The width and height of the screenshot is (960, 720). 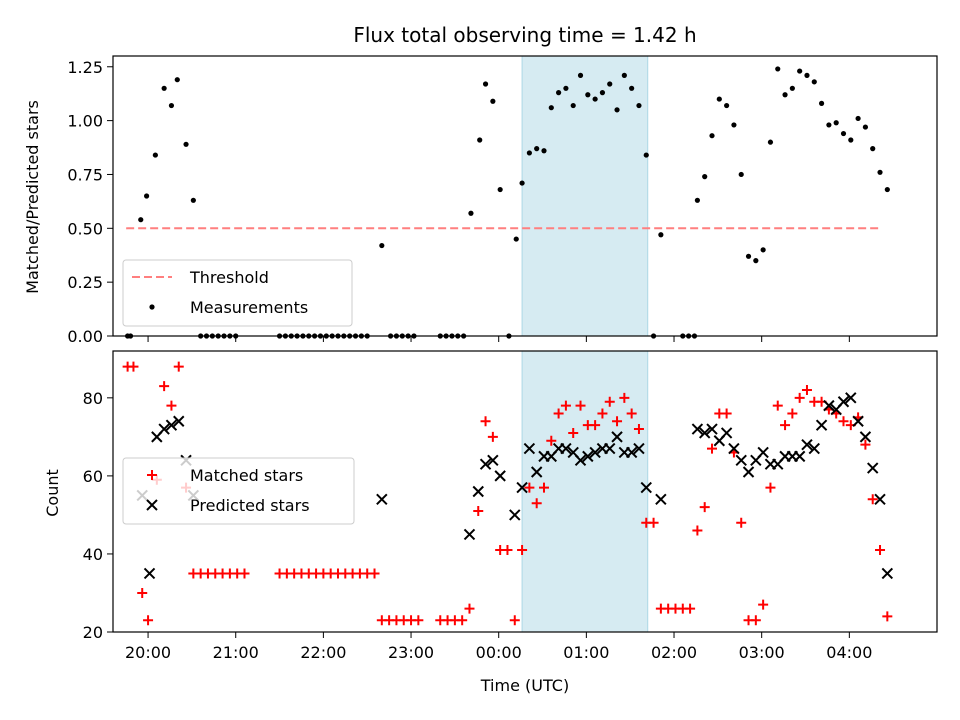 I want to click on legend-predicted-swatch, so click(x=152, y=505).